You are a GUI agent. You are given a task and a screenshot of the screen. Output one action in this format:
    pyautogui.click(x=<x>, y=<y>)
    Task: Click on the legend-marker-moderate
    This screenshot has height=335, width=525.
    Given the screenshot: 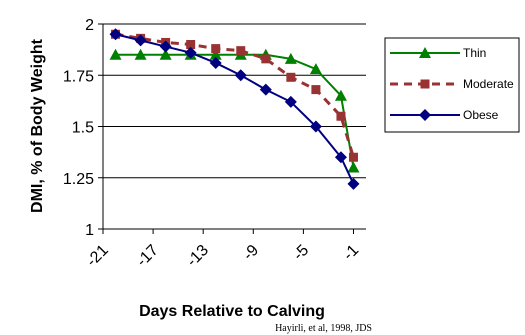 What is the action you would take?
    pyautogui.click(x=425, y=84)
    